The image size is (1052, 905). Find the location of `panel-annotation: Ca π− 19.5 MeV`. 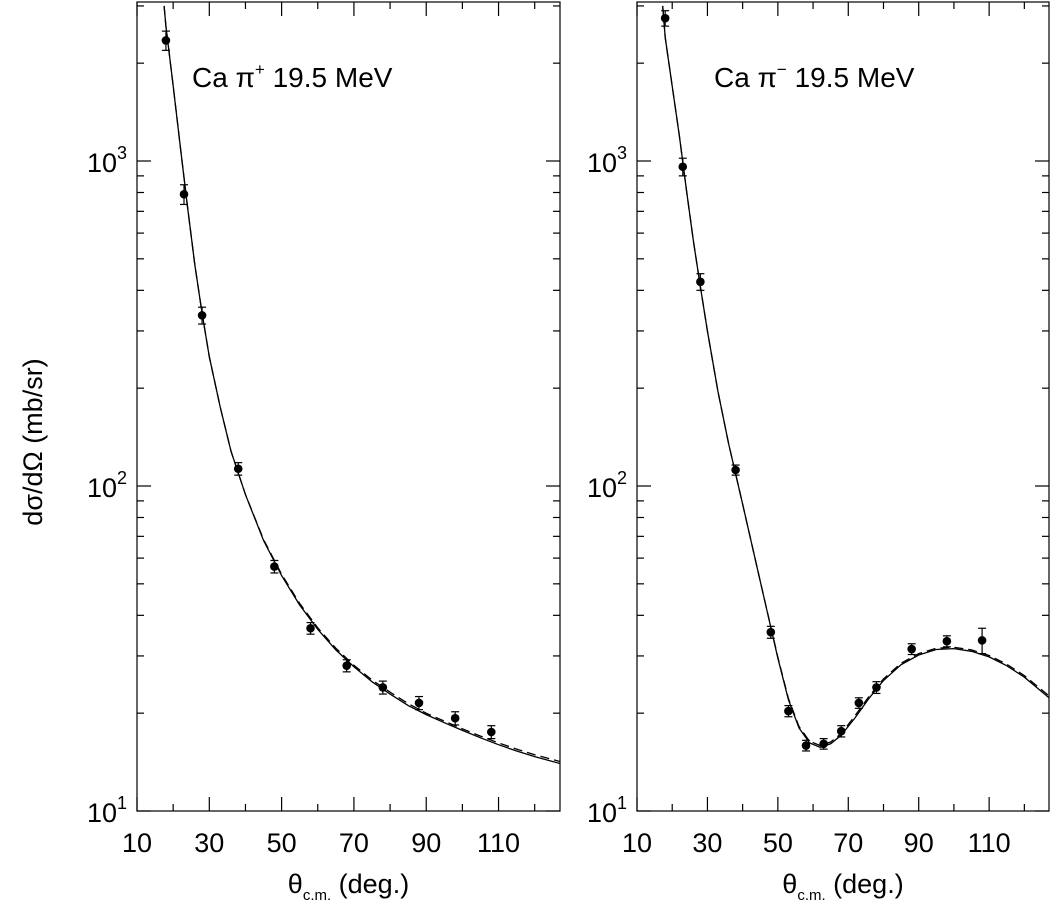

panel-annotation: Ca π− 19.5 MeV is located at coordinates (814, 76).